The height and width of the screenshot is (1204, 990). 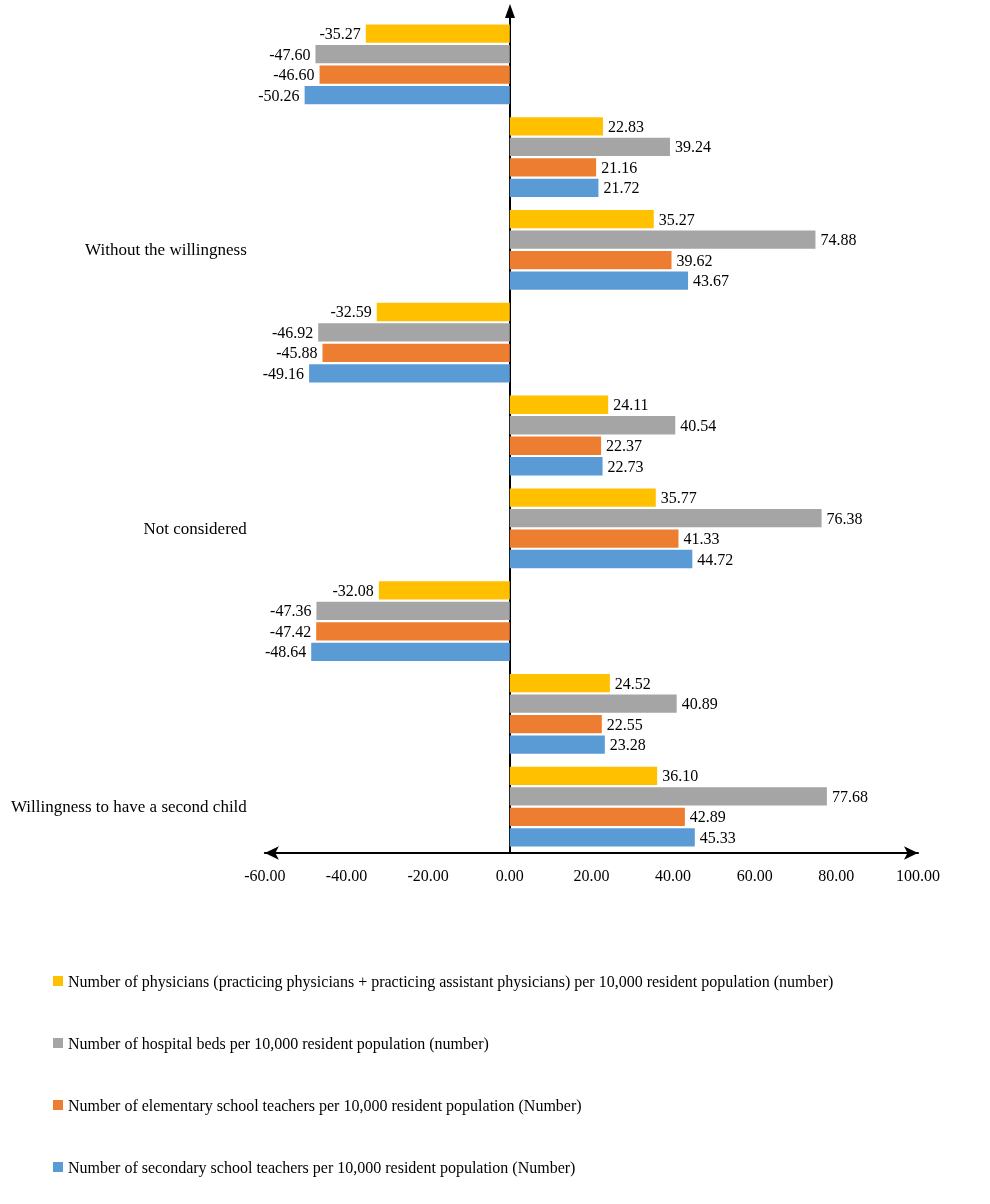 I want to click on legend-label: Number of elementary school teachers per 10,000 resident population (Number), so click(x=325, y=1105).